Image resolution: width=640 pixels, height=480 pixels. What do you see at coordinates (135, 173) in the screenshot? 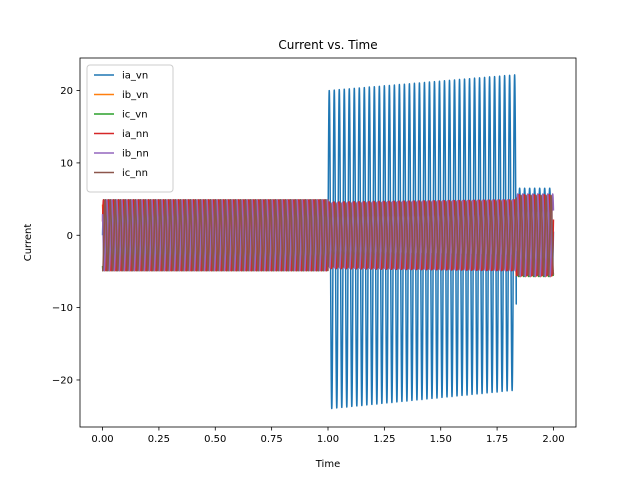
I see `legend-label: ic_nn` at bounding box center [135, 173].